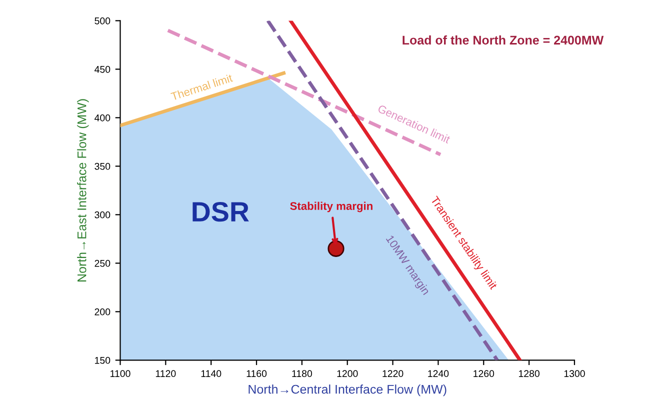  I want to click on annotation: DSR, so click(220, 212).